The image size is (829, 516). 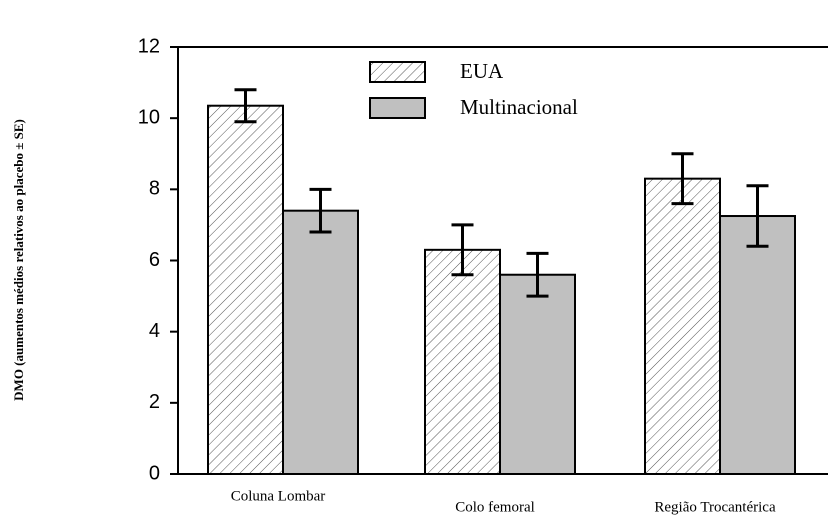 What do you see at coordinates (495, 507) in the screenshot?
I see `x-tick-label: Colo femoral` at bounding box center [495, 507].